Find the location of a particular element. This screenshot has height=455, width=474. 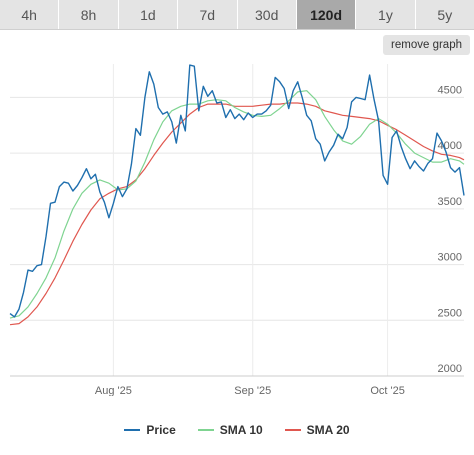

x-tick-label: Sep '25 is located at coordinates (252, 390).